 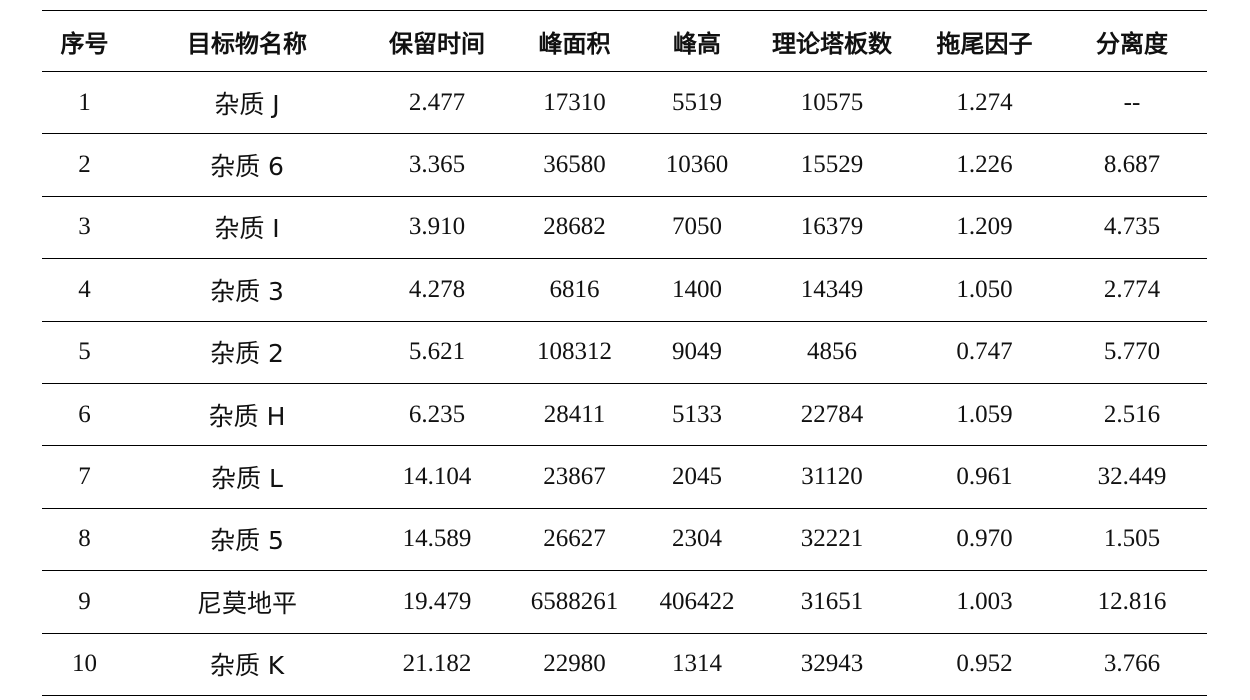 I want to click on cell-resolution: 32.449, so click(x=1132, y=477).